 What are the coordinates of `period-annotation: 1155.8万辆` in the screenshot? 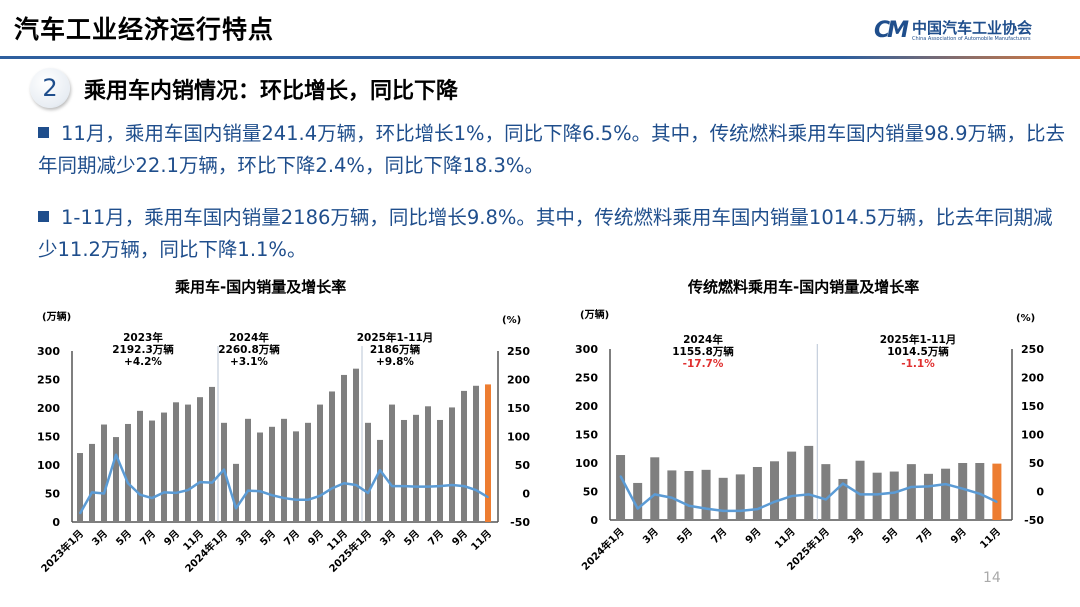 It's located at (703, 351).